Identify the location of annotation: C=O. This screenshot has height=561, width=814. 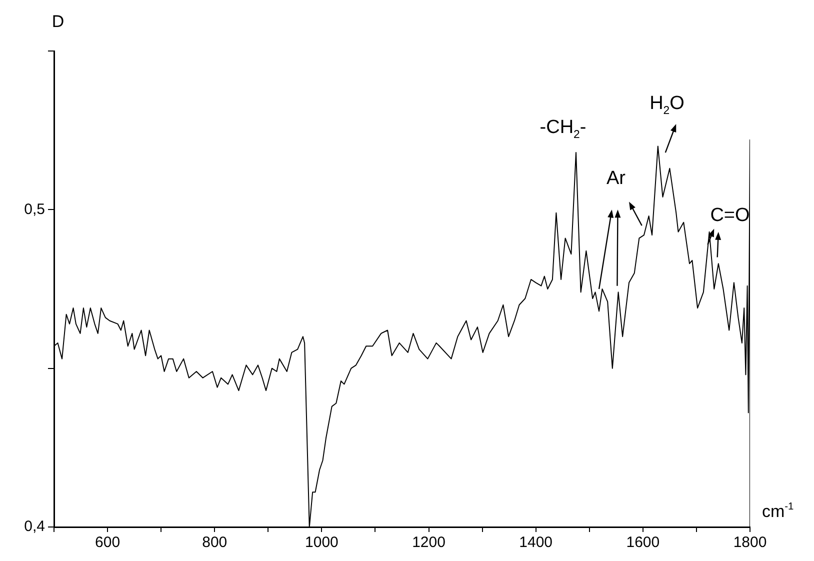
(730, 215).